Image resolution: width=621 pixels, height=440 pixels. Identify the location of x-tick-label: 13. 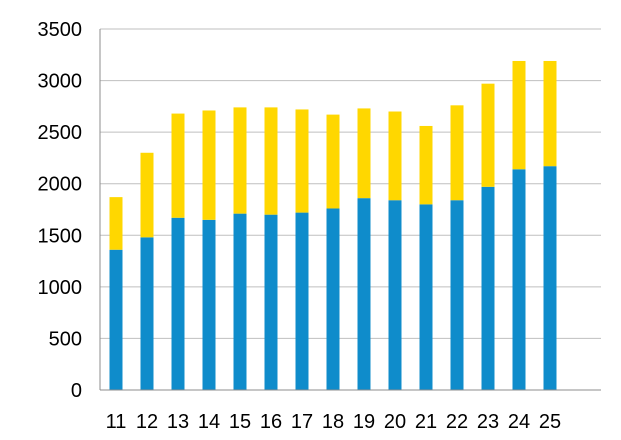
(178, 422).